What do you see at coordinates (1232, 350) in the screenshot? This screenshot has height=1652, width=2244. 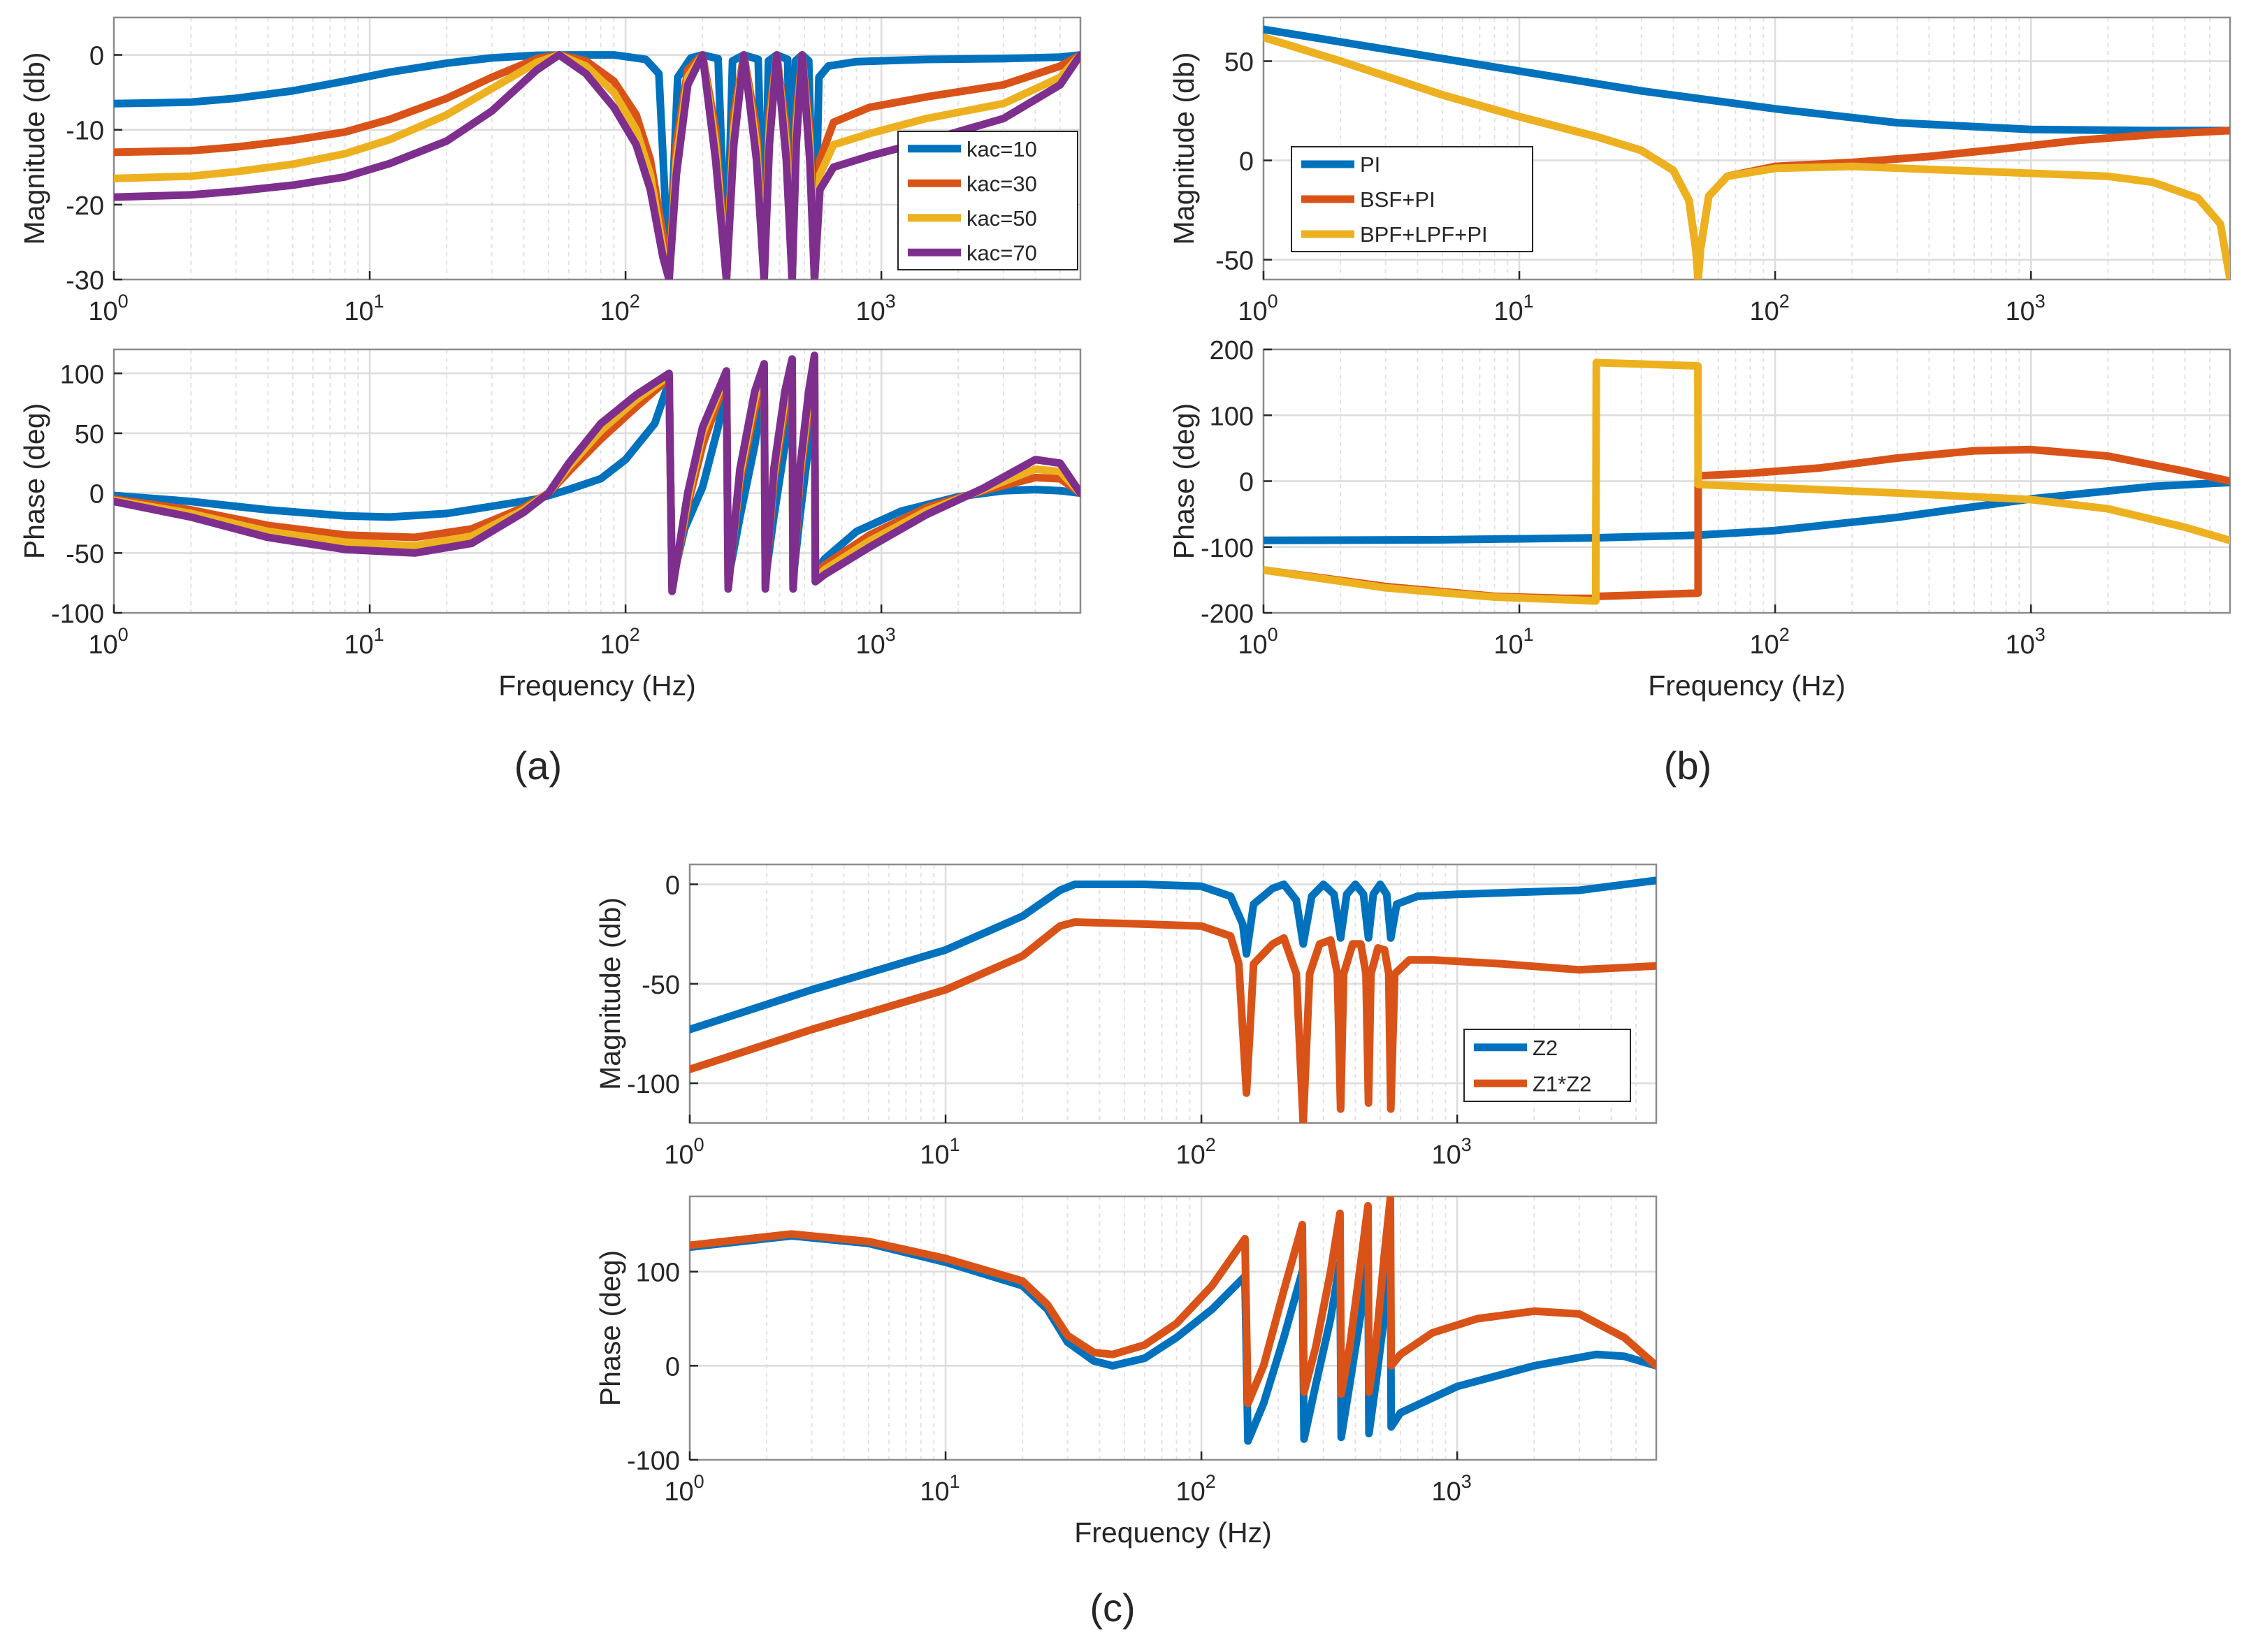 I see `y-tick-label: 200` at bounding box center [1232, 350].